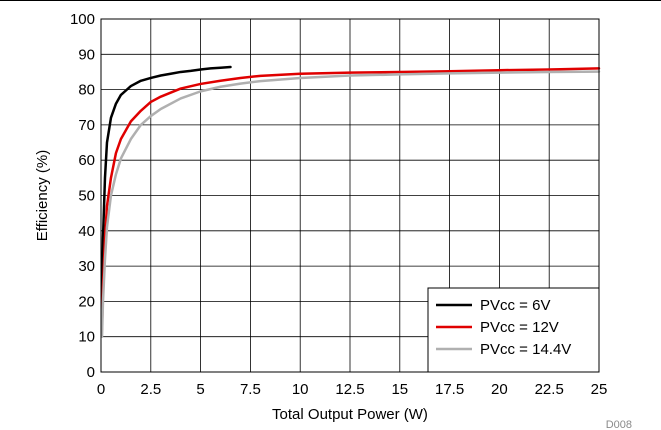  Describe the element at coordinates (42, 195) in the screenshot. I see `y-axis-label: Efficiency (%)` at that location.